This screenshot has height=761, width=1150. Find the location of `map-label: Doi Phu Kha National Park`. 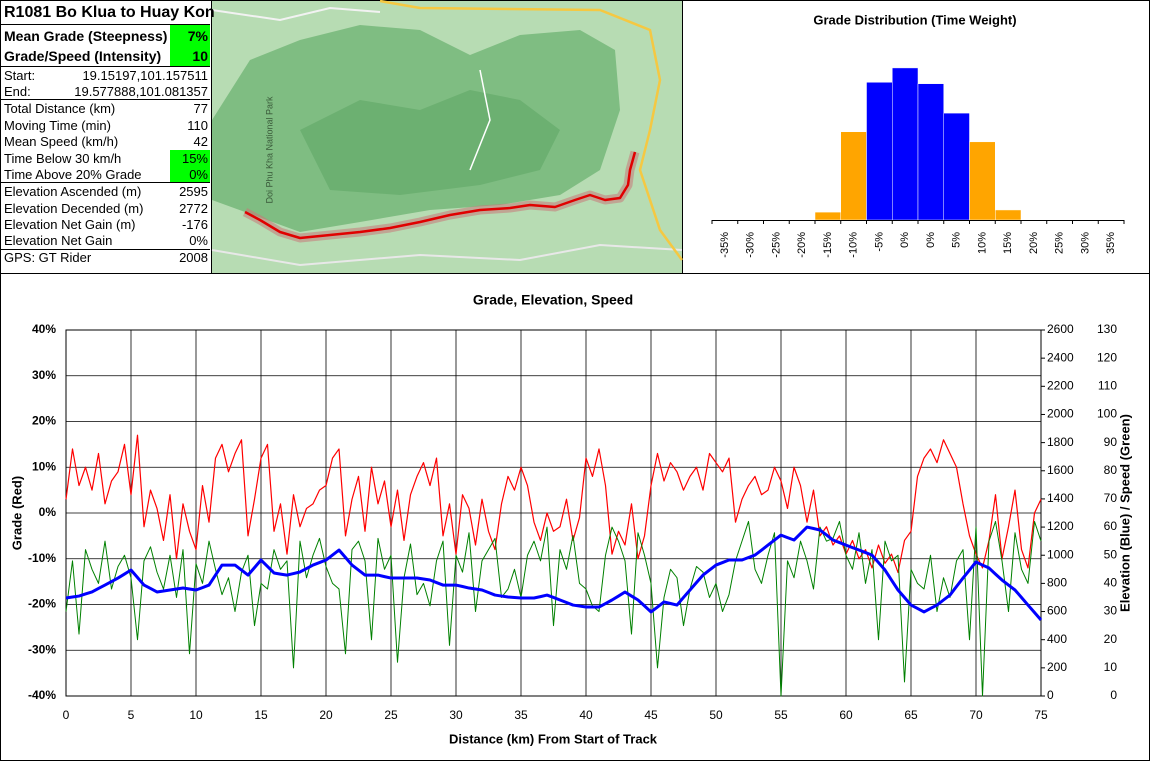

map-label: Doi Phu Kha National Park is located at coordinates (269, 150).